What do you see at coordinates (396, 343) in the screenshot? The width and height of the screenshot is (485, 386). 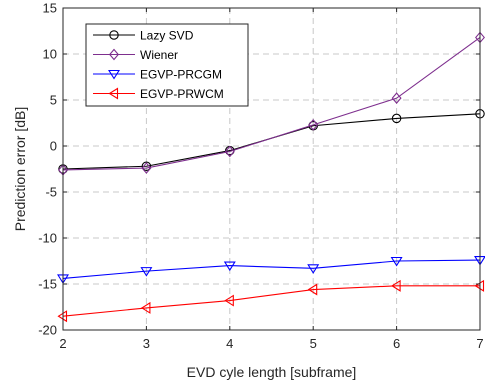 I see `x-tick-label: 6` at bounding box center [396, 343].